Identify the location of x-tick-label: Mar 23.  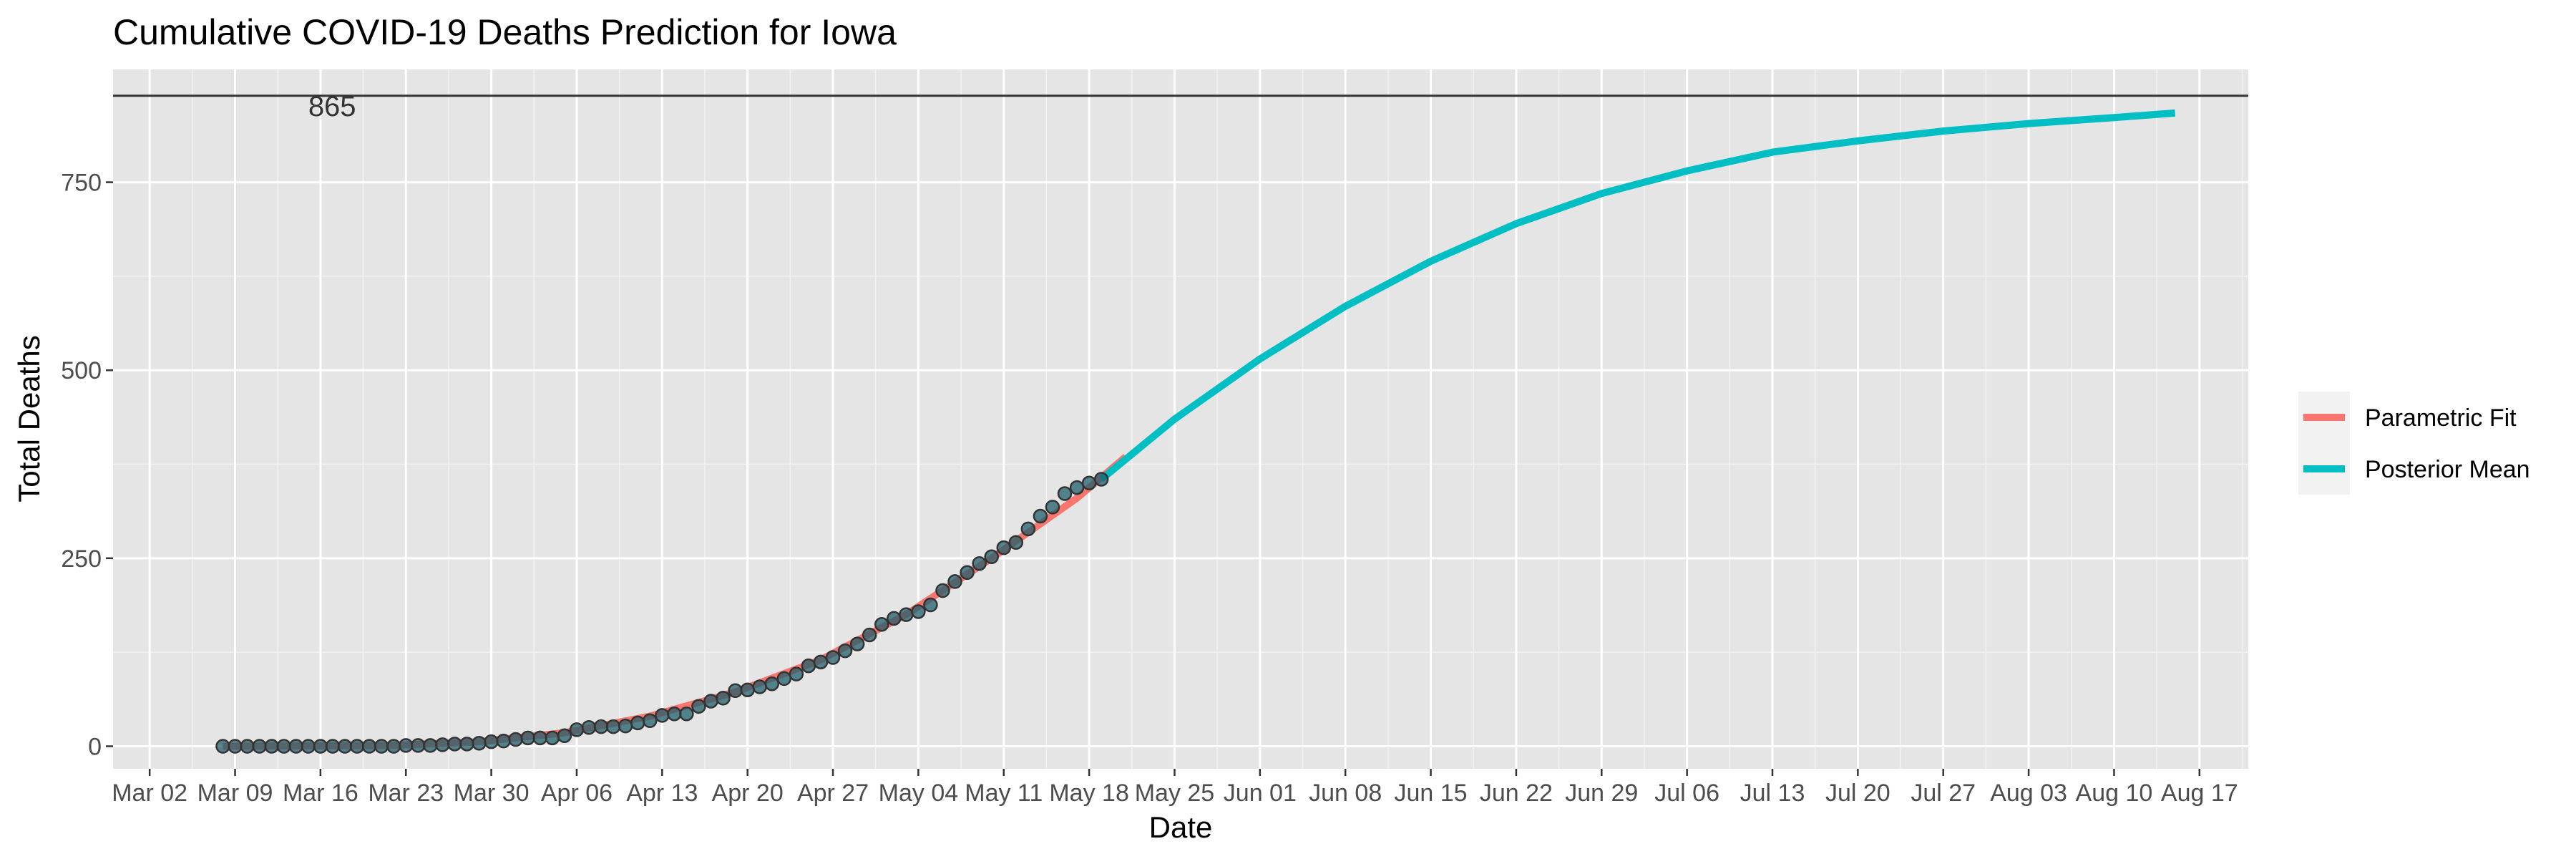
(406, 793).